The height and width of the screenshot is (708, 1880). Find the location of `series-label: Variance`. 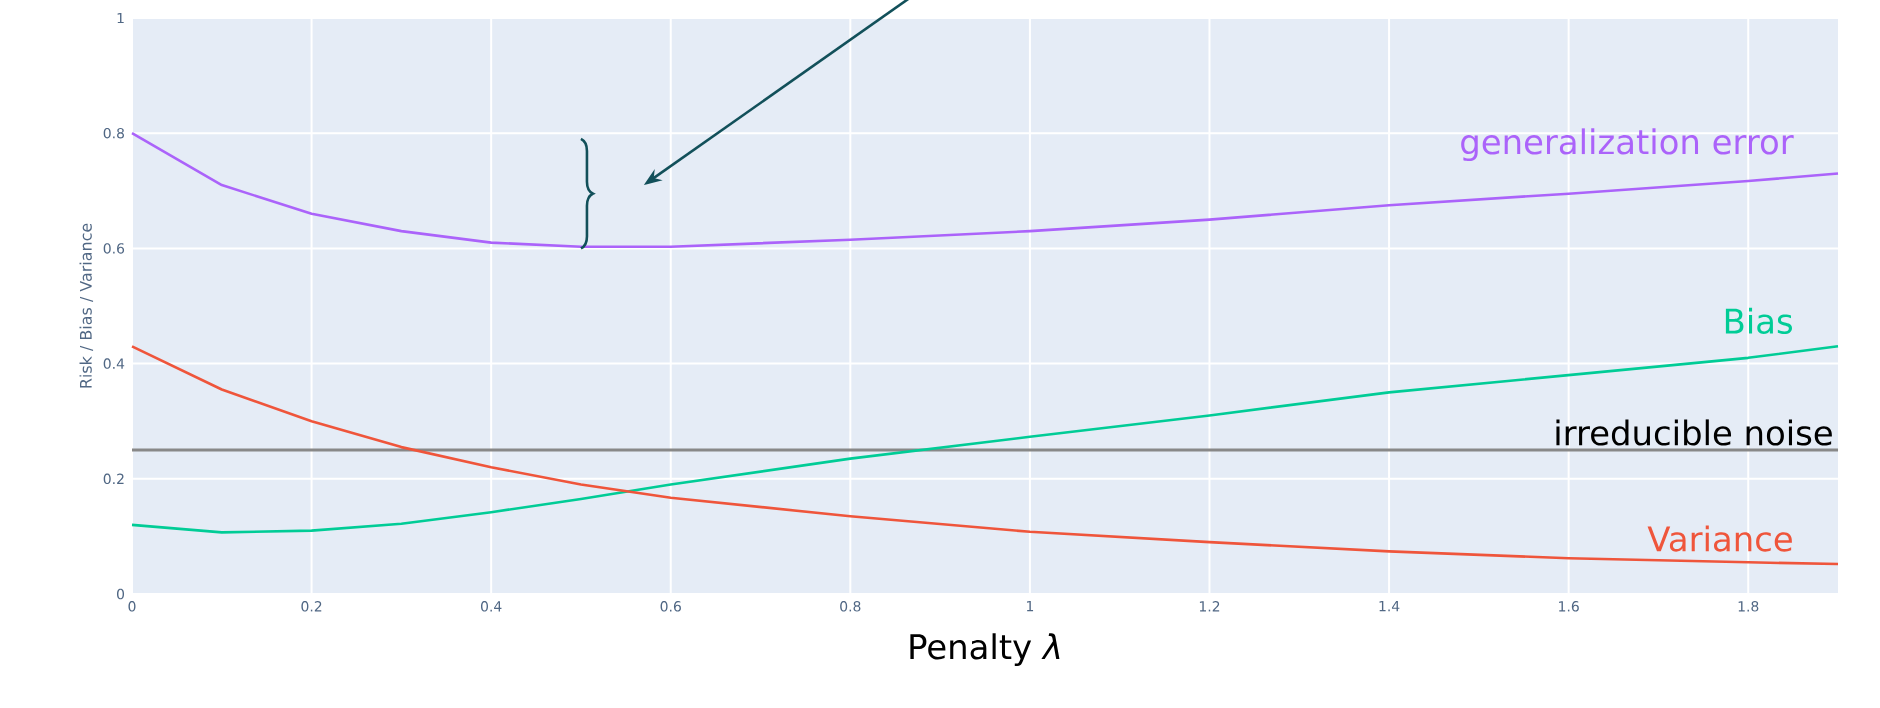

series-label: Variance is located at coordinates (1719, 538).